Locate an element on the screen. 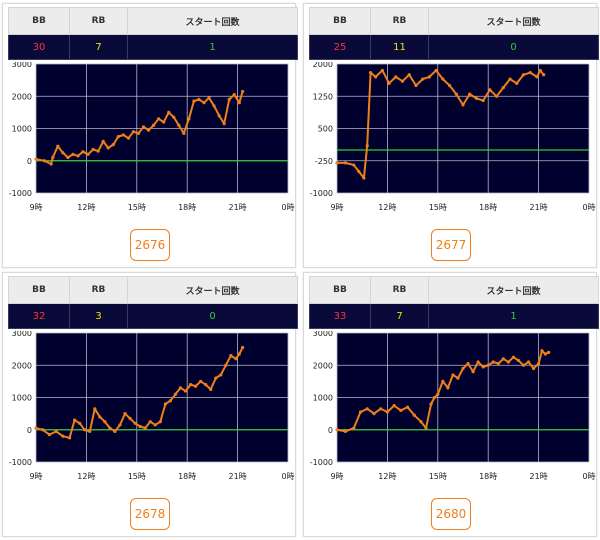 This screenshot has width=600, height=540. y-tick-label: 1250 is located at coordinates (323, 96).